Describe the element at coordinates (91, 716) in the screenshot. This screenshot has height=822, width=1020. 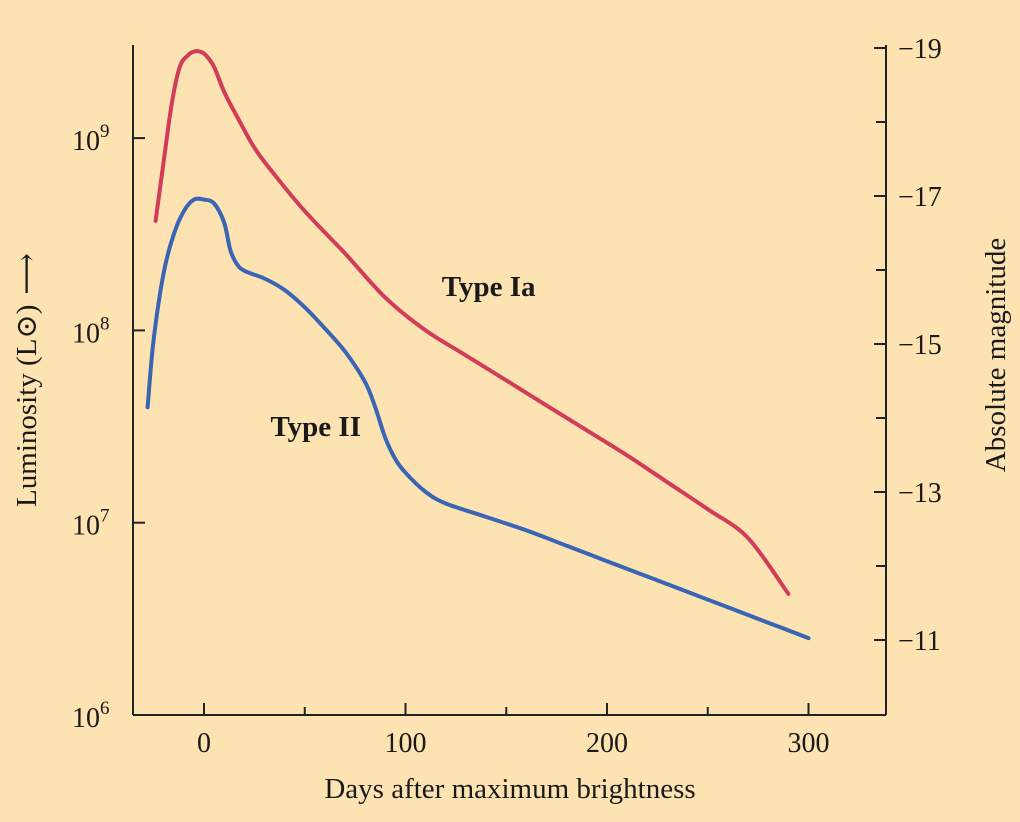
I see `y-tick-label: 10⁶` at that location.